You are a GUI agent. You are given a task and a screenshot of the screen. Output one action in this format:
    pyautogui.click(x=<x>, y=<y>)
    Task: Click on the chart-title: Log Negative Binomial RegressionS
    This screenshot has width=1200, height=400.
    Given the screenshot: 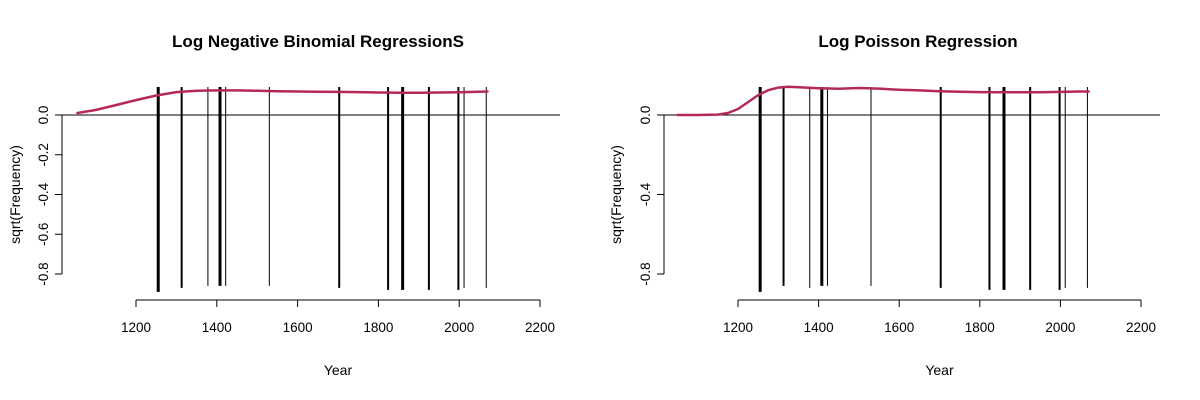 What is the action you would take?
    pyautogui.click(x=318, y=41)
    